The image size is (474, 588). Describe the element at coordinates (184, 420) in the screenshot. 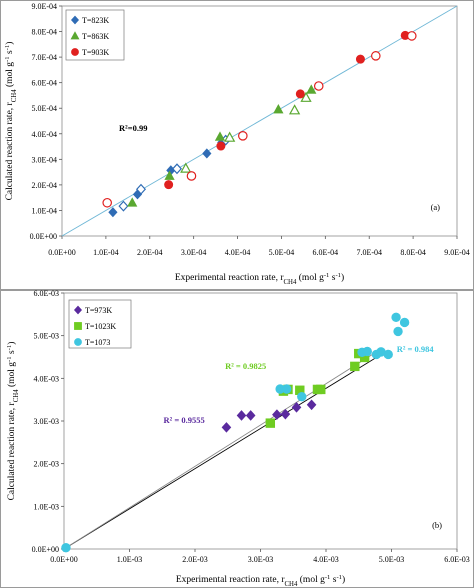

I see `r-squared-annotation: R² = 0.9555` at that location.